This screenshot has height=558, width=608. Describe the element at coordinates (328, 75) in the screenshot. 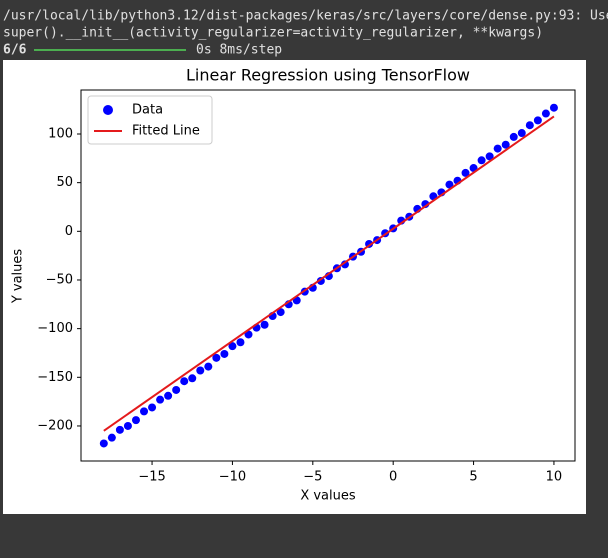

I see `chart-title: Linear Regression using TensorFlow` at that location.